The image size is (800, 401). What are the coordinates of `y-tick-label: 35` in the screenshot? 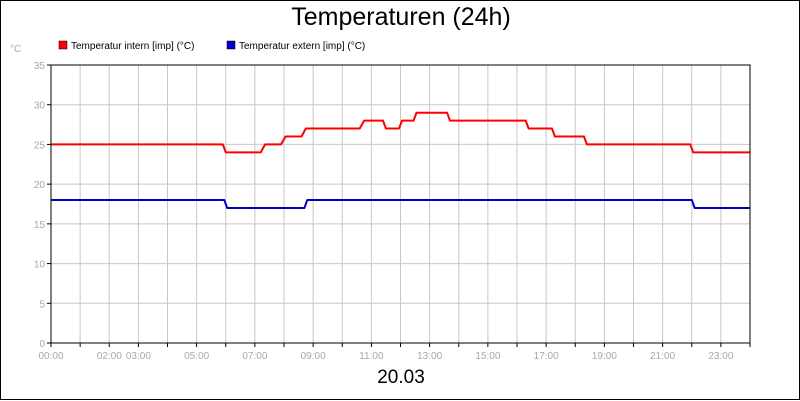 It's located at (40, 66).